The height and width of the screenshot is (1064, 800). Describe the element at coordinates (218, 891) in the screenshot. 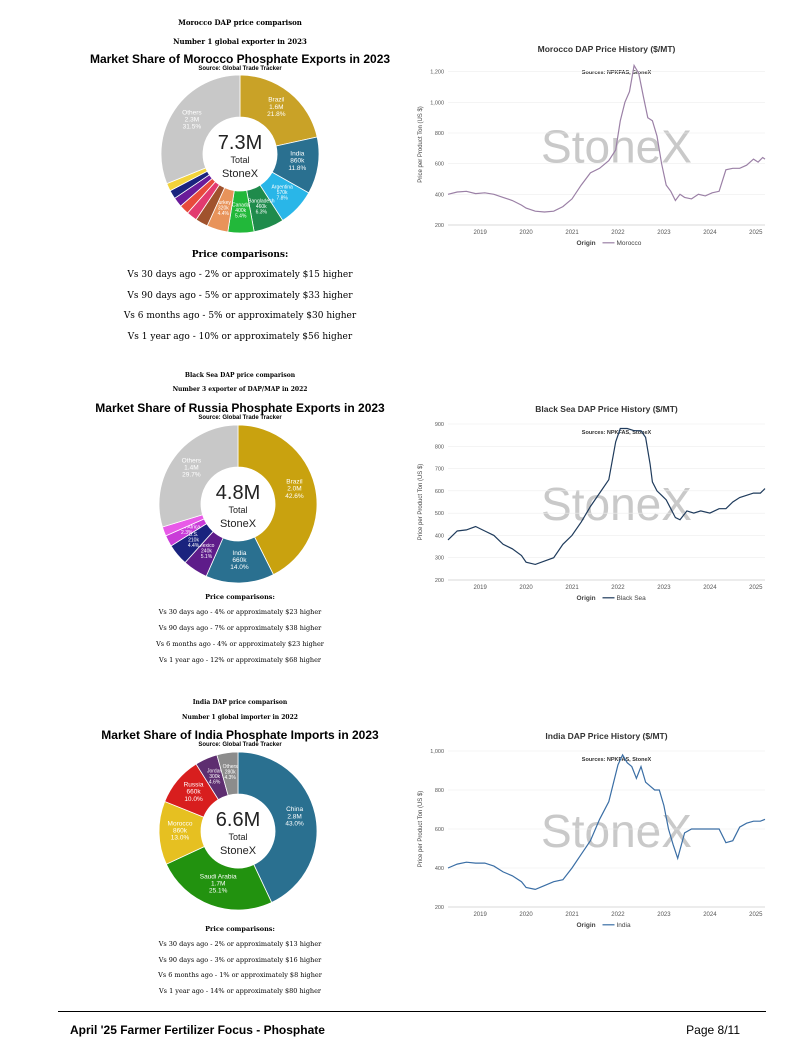

I see `slice-label-percent: 25.1%` at that location.